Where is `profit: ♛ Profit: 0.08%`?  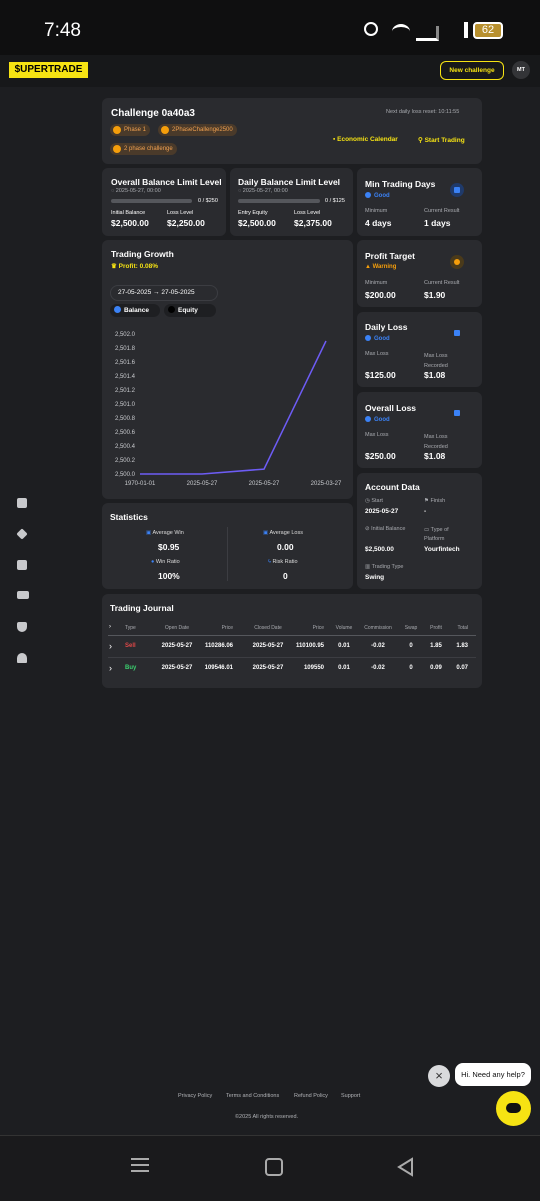
profit: ♛ Profit: 0.08% is located at coordinates (135, 266).